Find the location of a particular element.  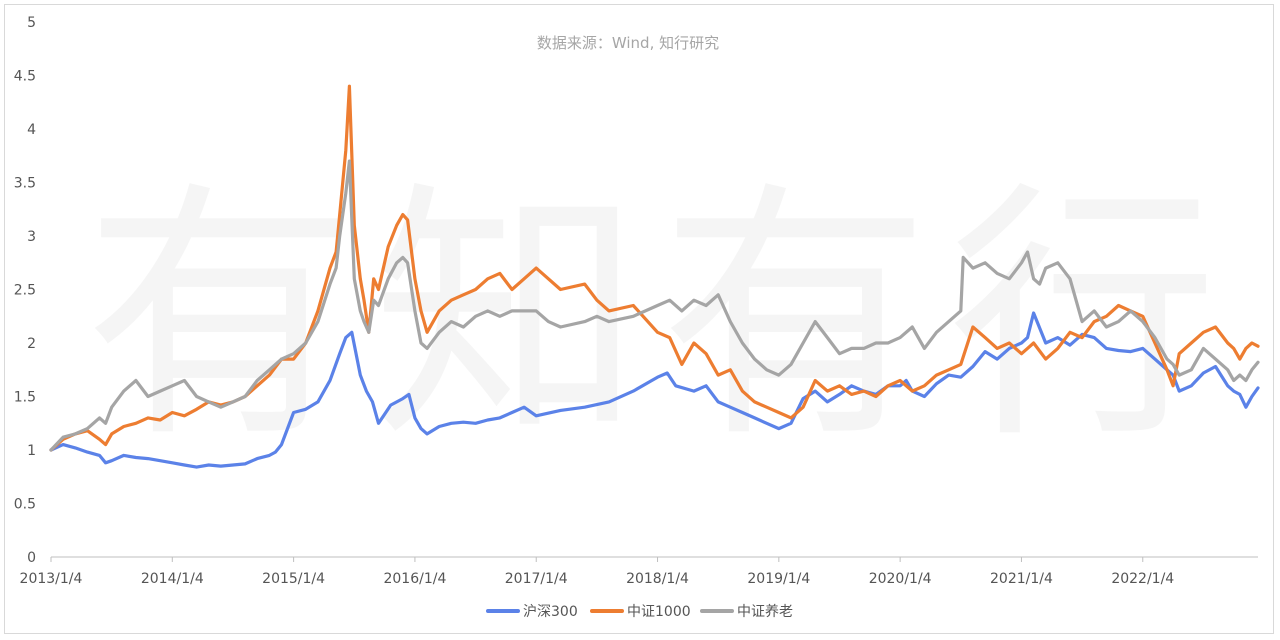

y-tick-label: 5 is located at coordinates (31, 23).